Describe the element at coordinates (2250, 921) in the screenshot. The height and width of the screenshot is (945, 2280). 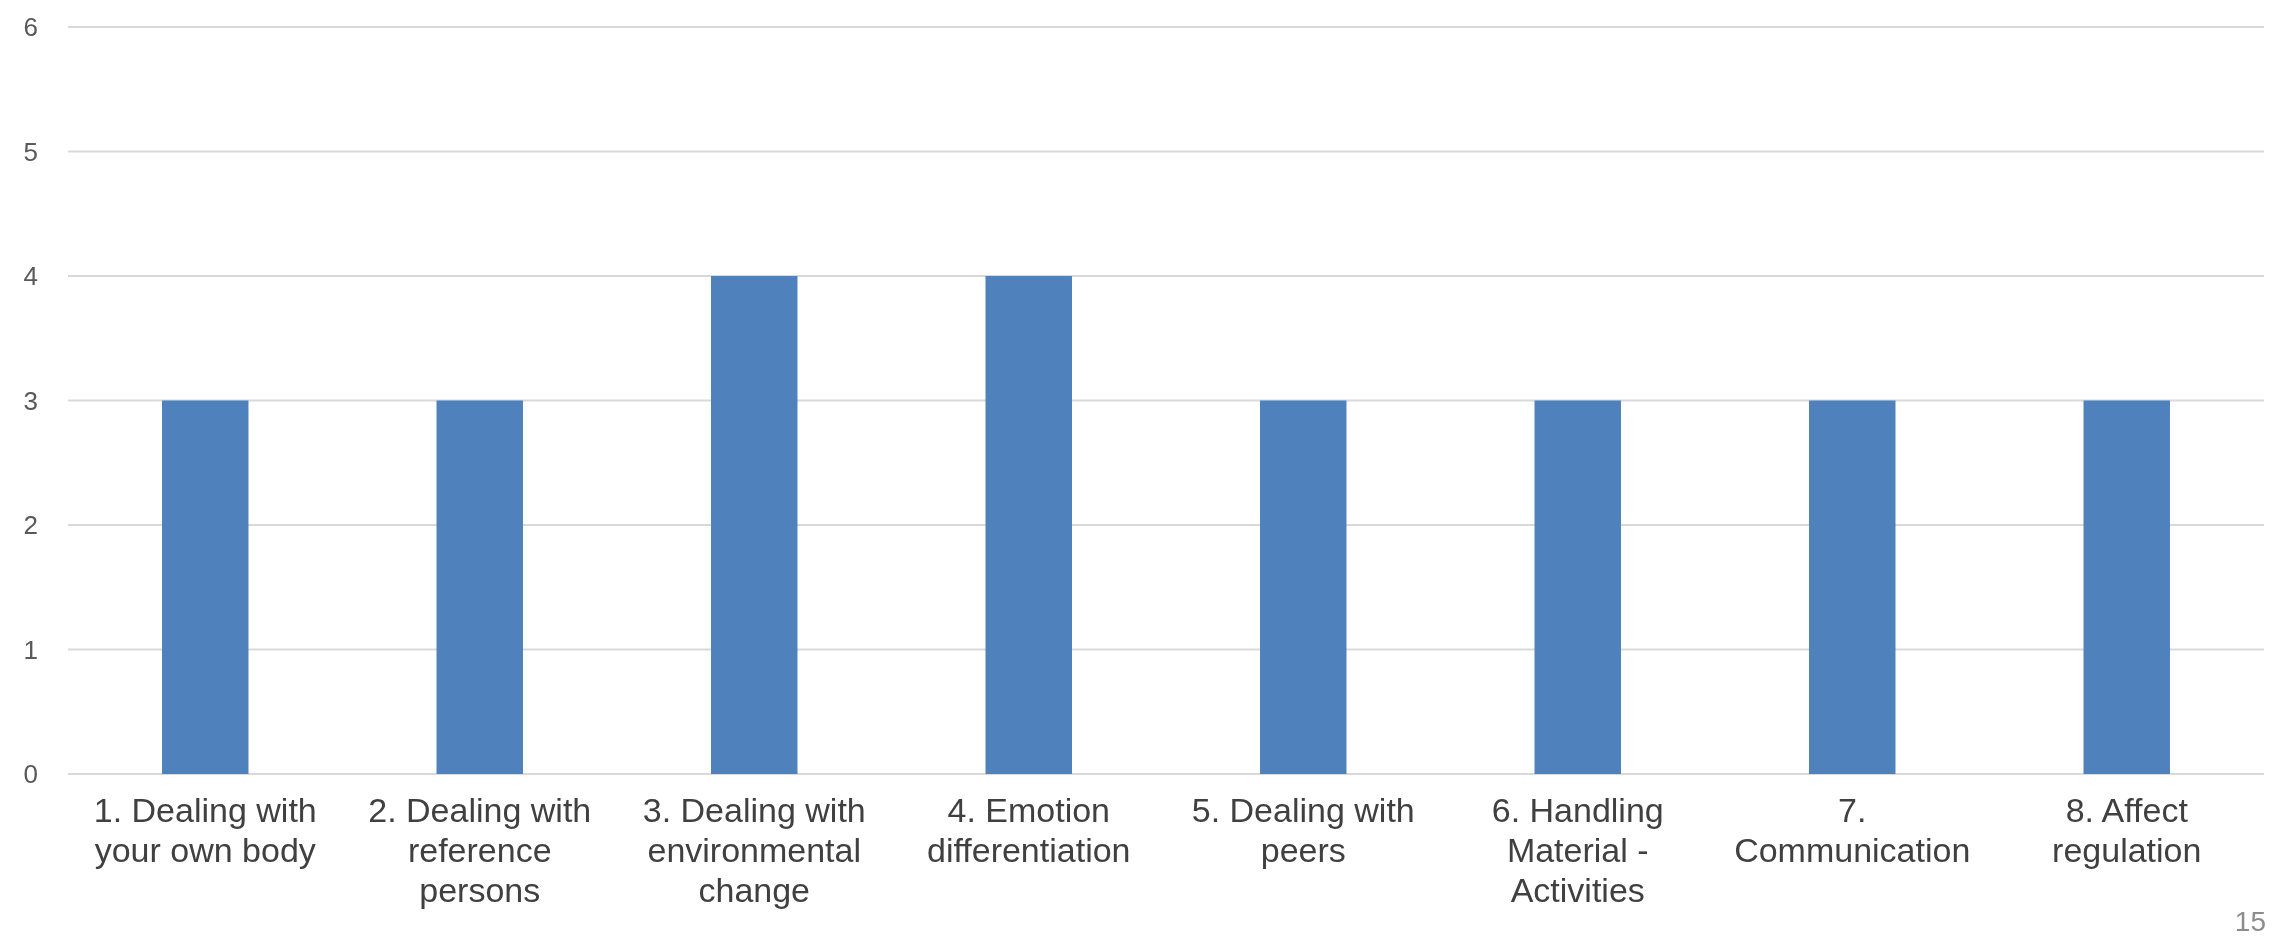
I see `text: 15` at that location.